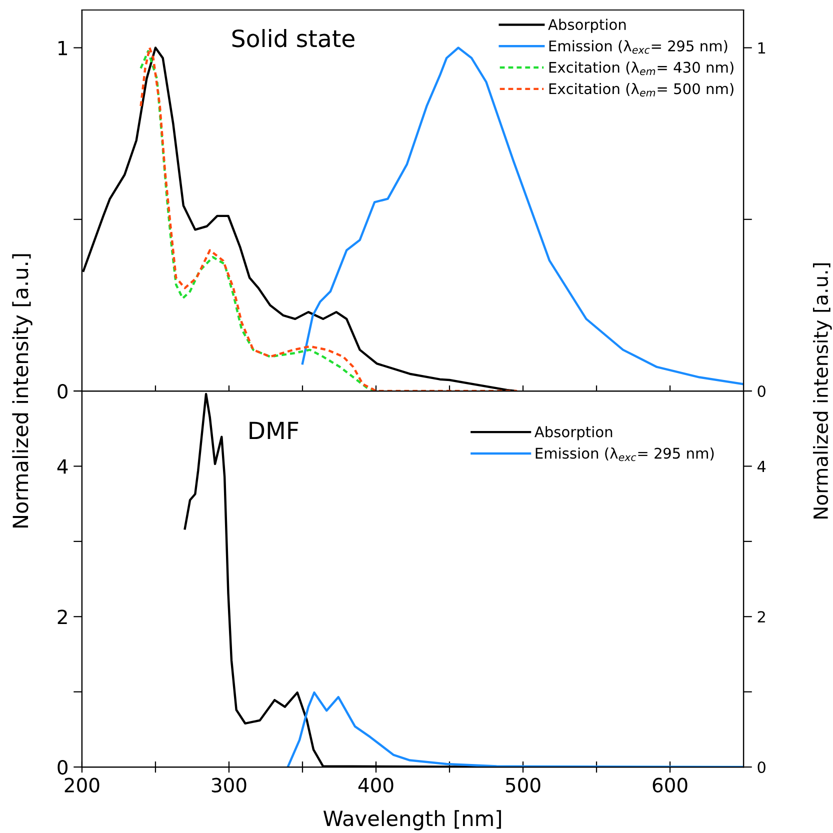 The height and width of the screenshot is (833, 833). Describe the element at coordinates (670, 785) in the screenshot. I see `x-tick-label: 600` at that location.